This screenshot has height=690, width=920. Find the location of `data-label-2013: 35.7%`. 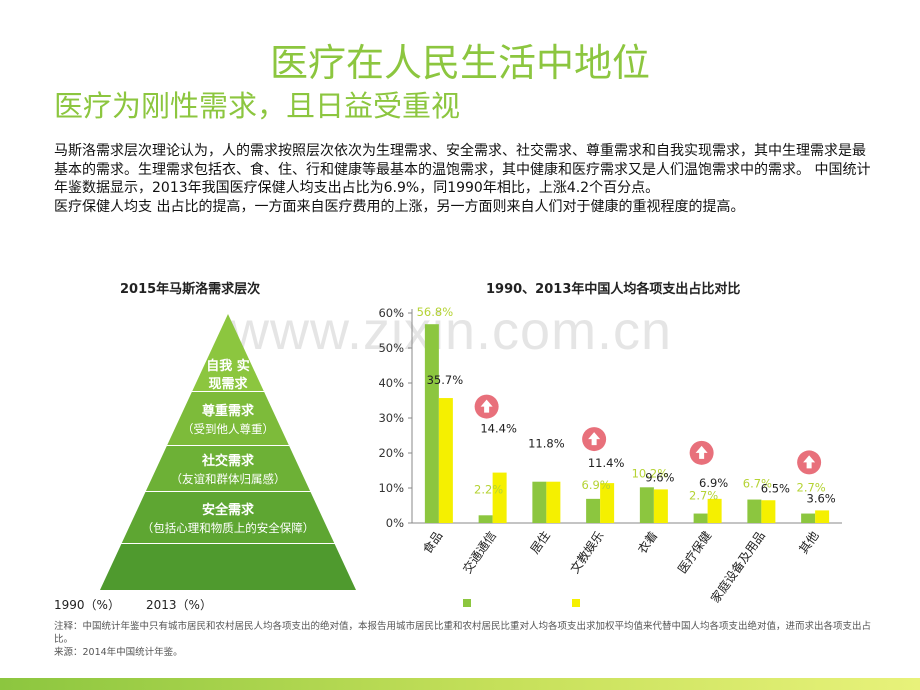

data-label-2013: 35.7% is located at coordinates (445, 380).